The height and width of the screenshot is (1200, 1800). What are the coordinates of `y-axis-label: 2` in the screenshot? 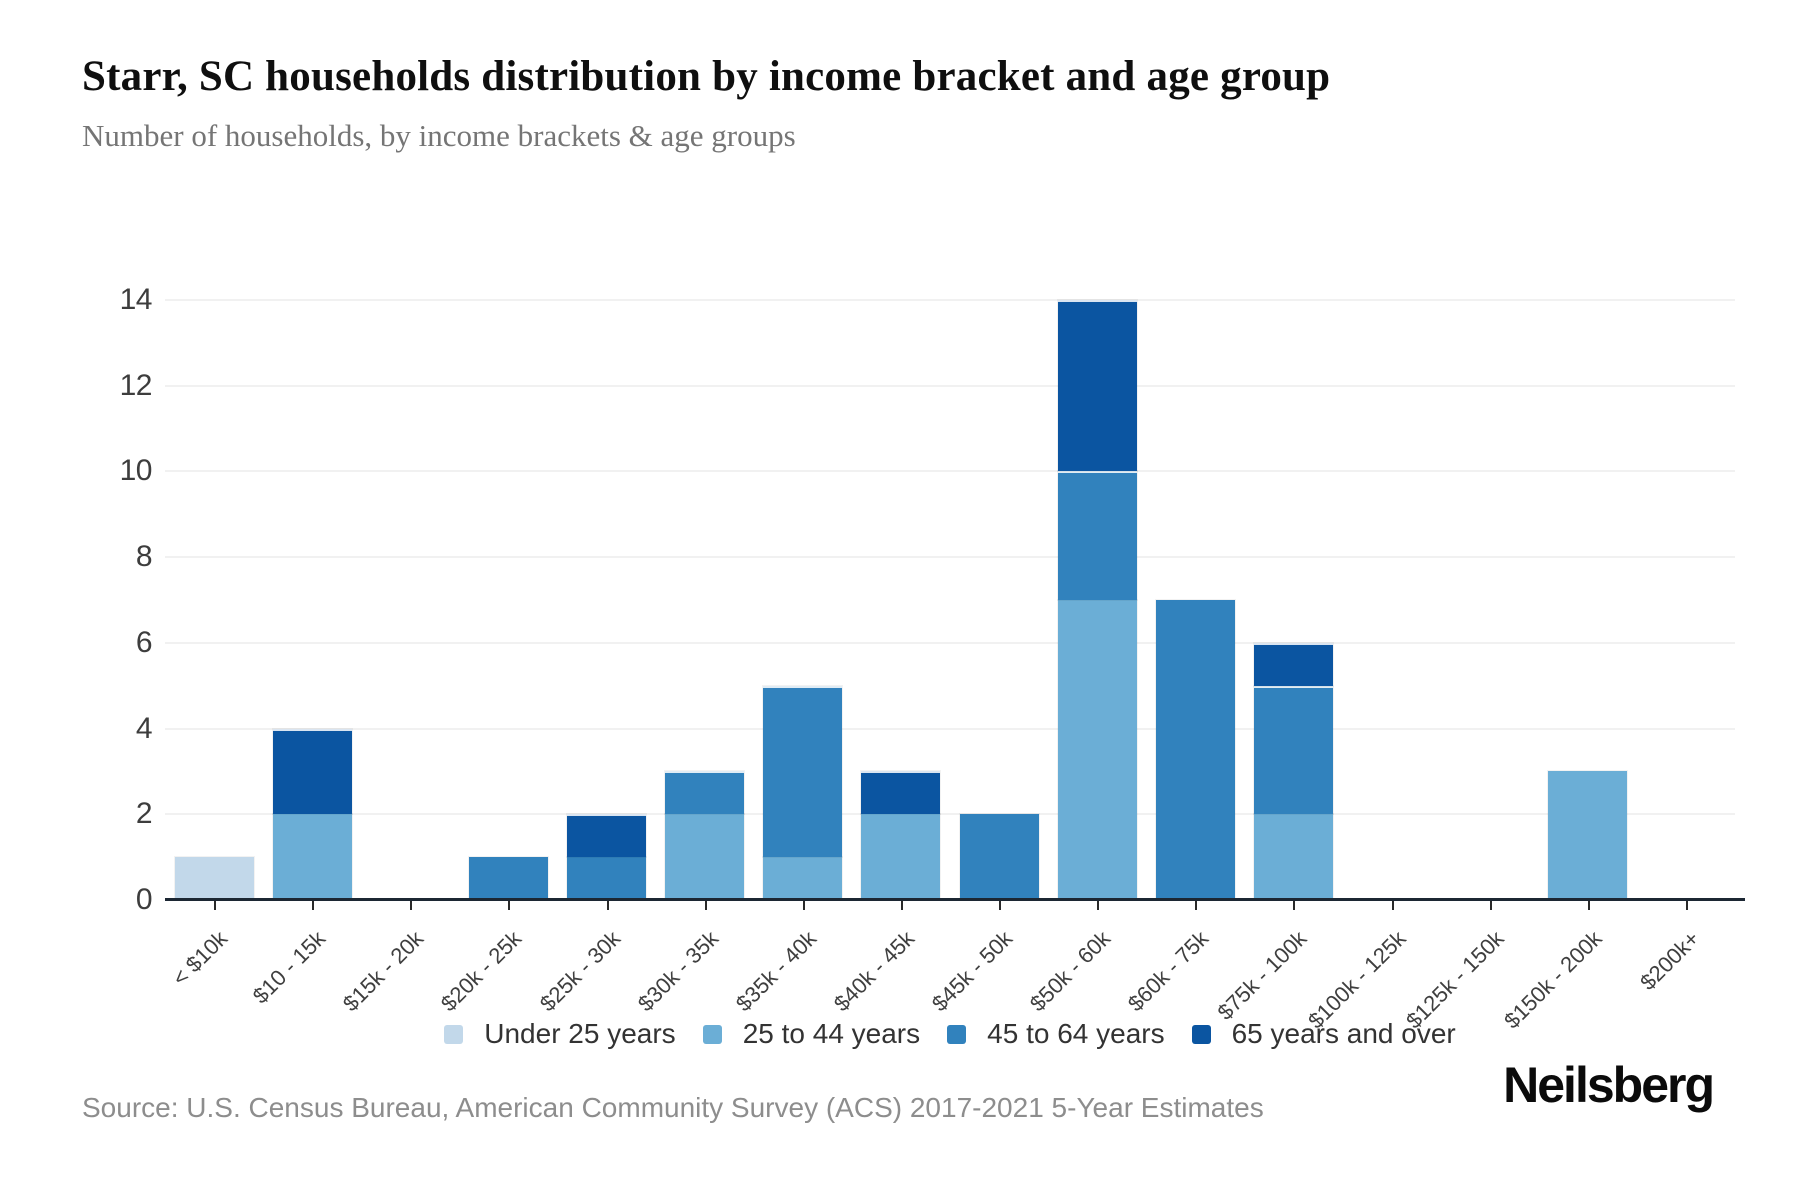 It's located at (144, 814).